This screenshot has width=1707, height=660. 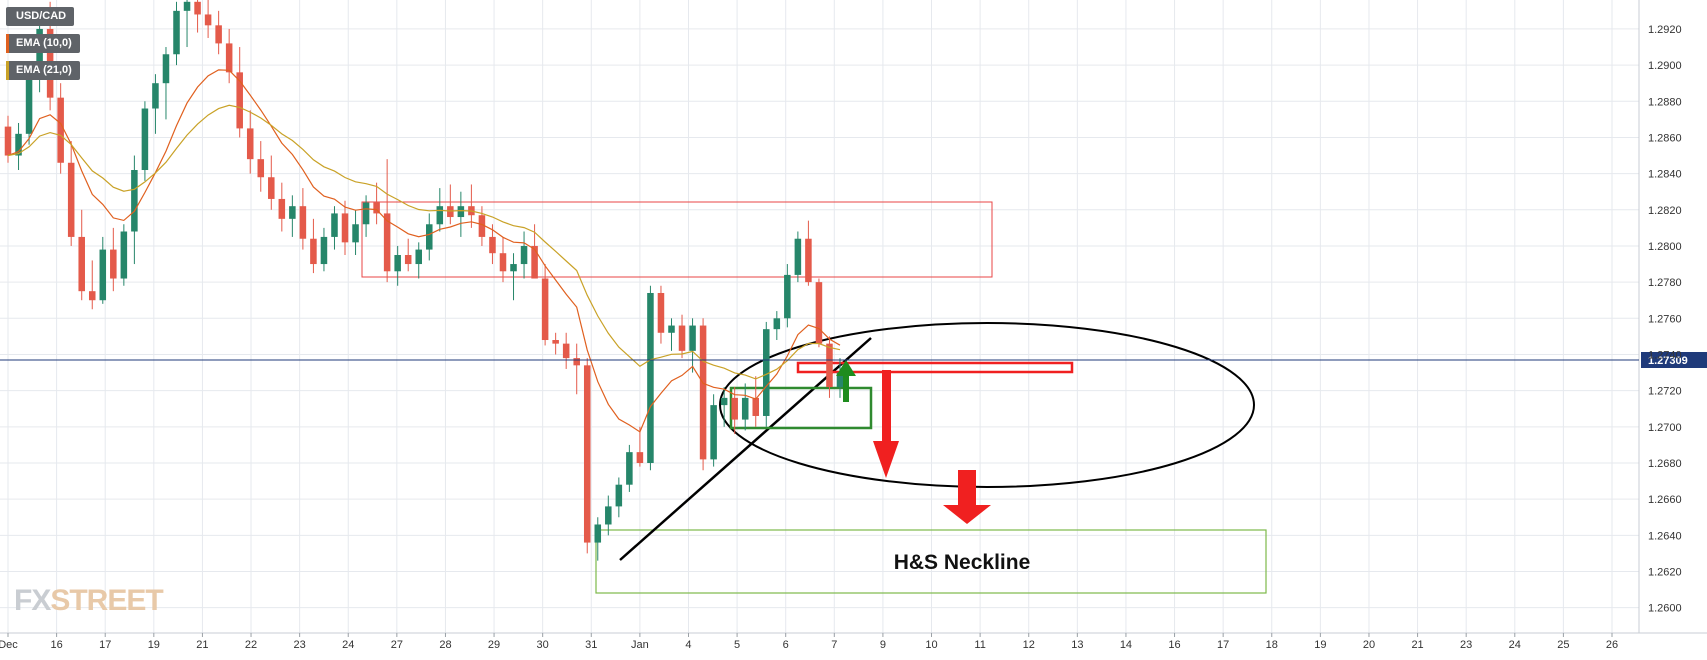 What do you see at coordinates (1665, 609) in the screenshot?
I see `y-tick-label: 1.2600` at bounding box center [1665, 609].